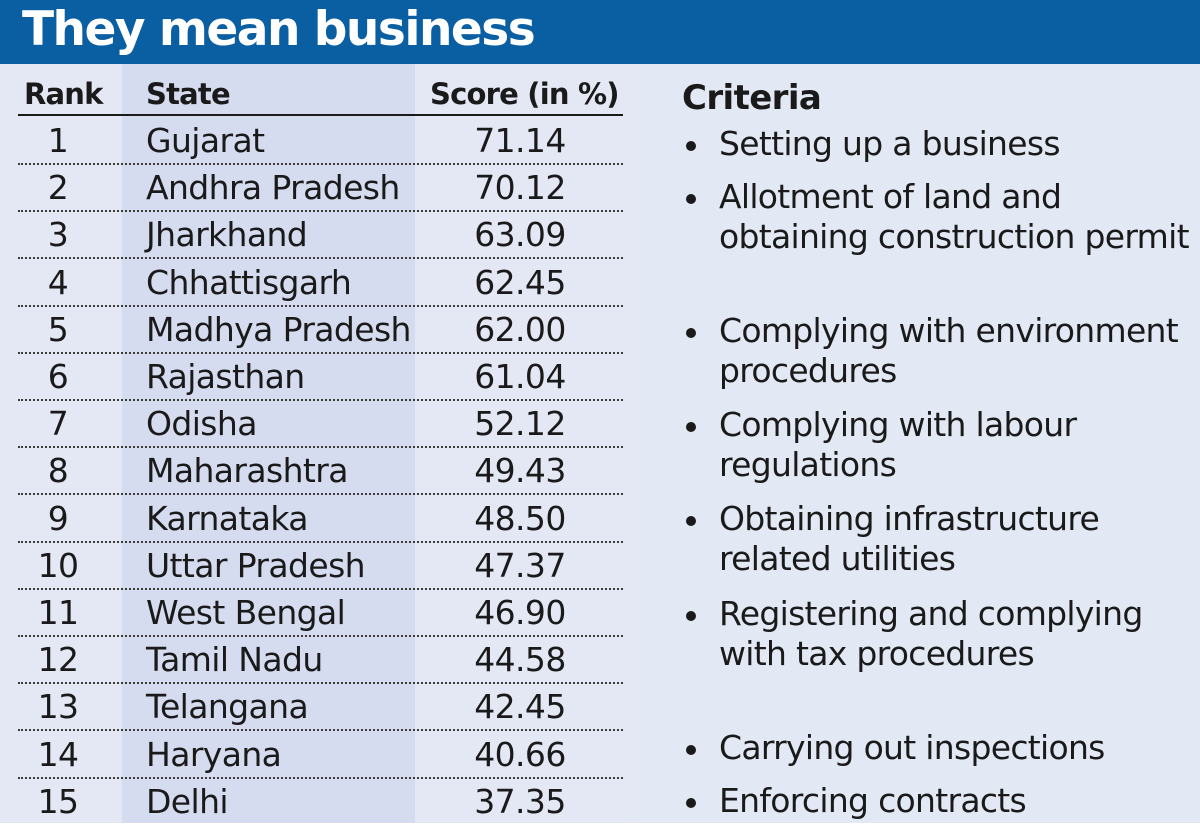 The width and height of the screenshot is (1200, 825). Describe the element at coordinates (520, 329) in the screenshot. I see `score-cell: 62.00` at that location.